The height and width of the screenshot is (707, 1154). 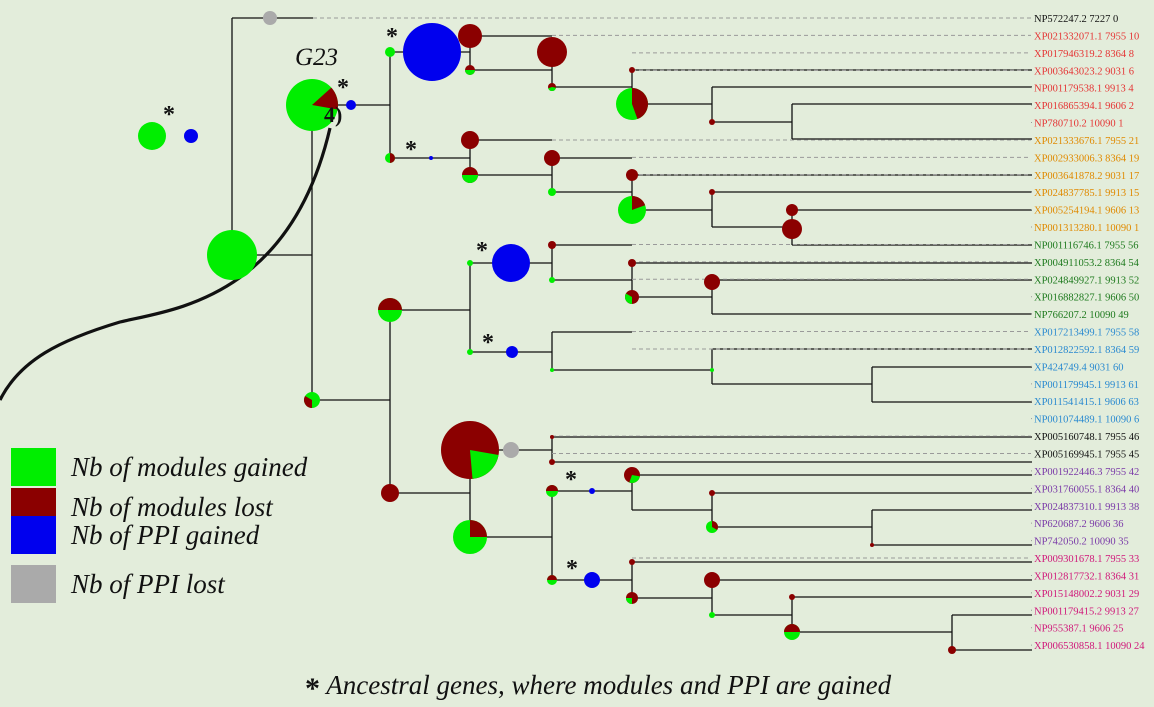 I want to click on leaf-label: XP005254194.1 9606 13, so click(x=1086, y=211).